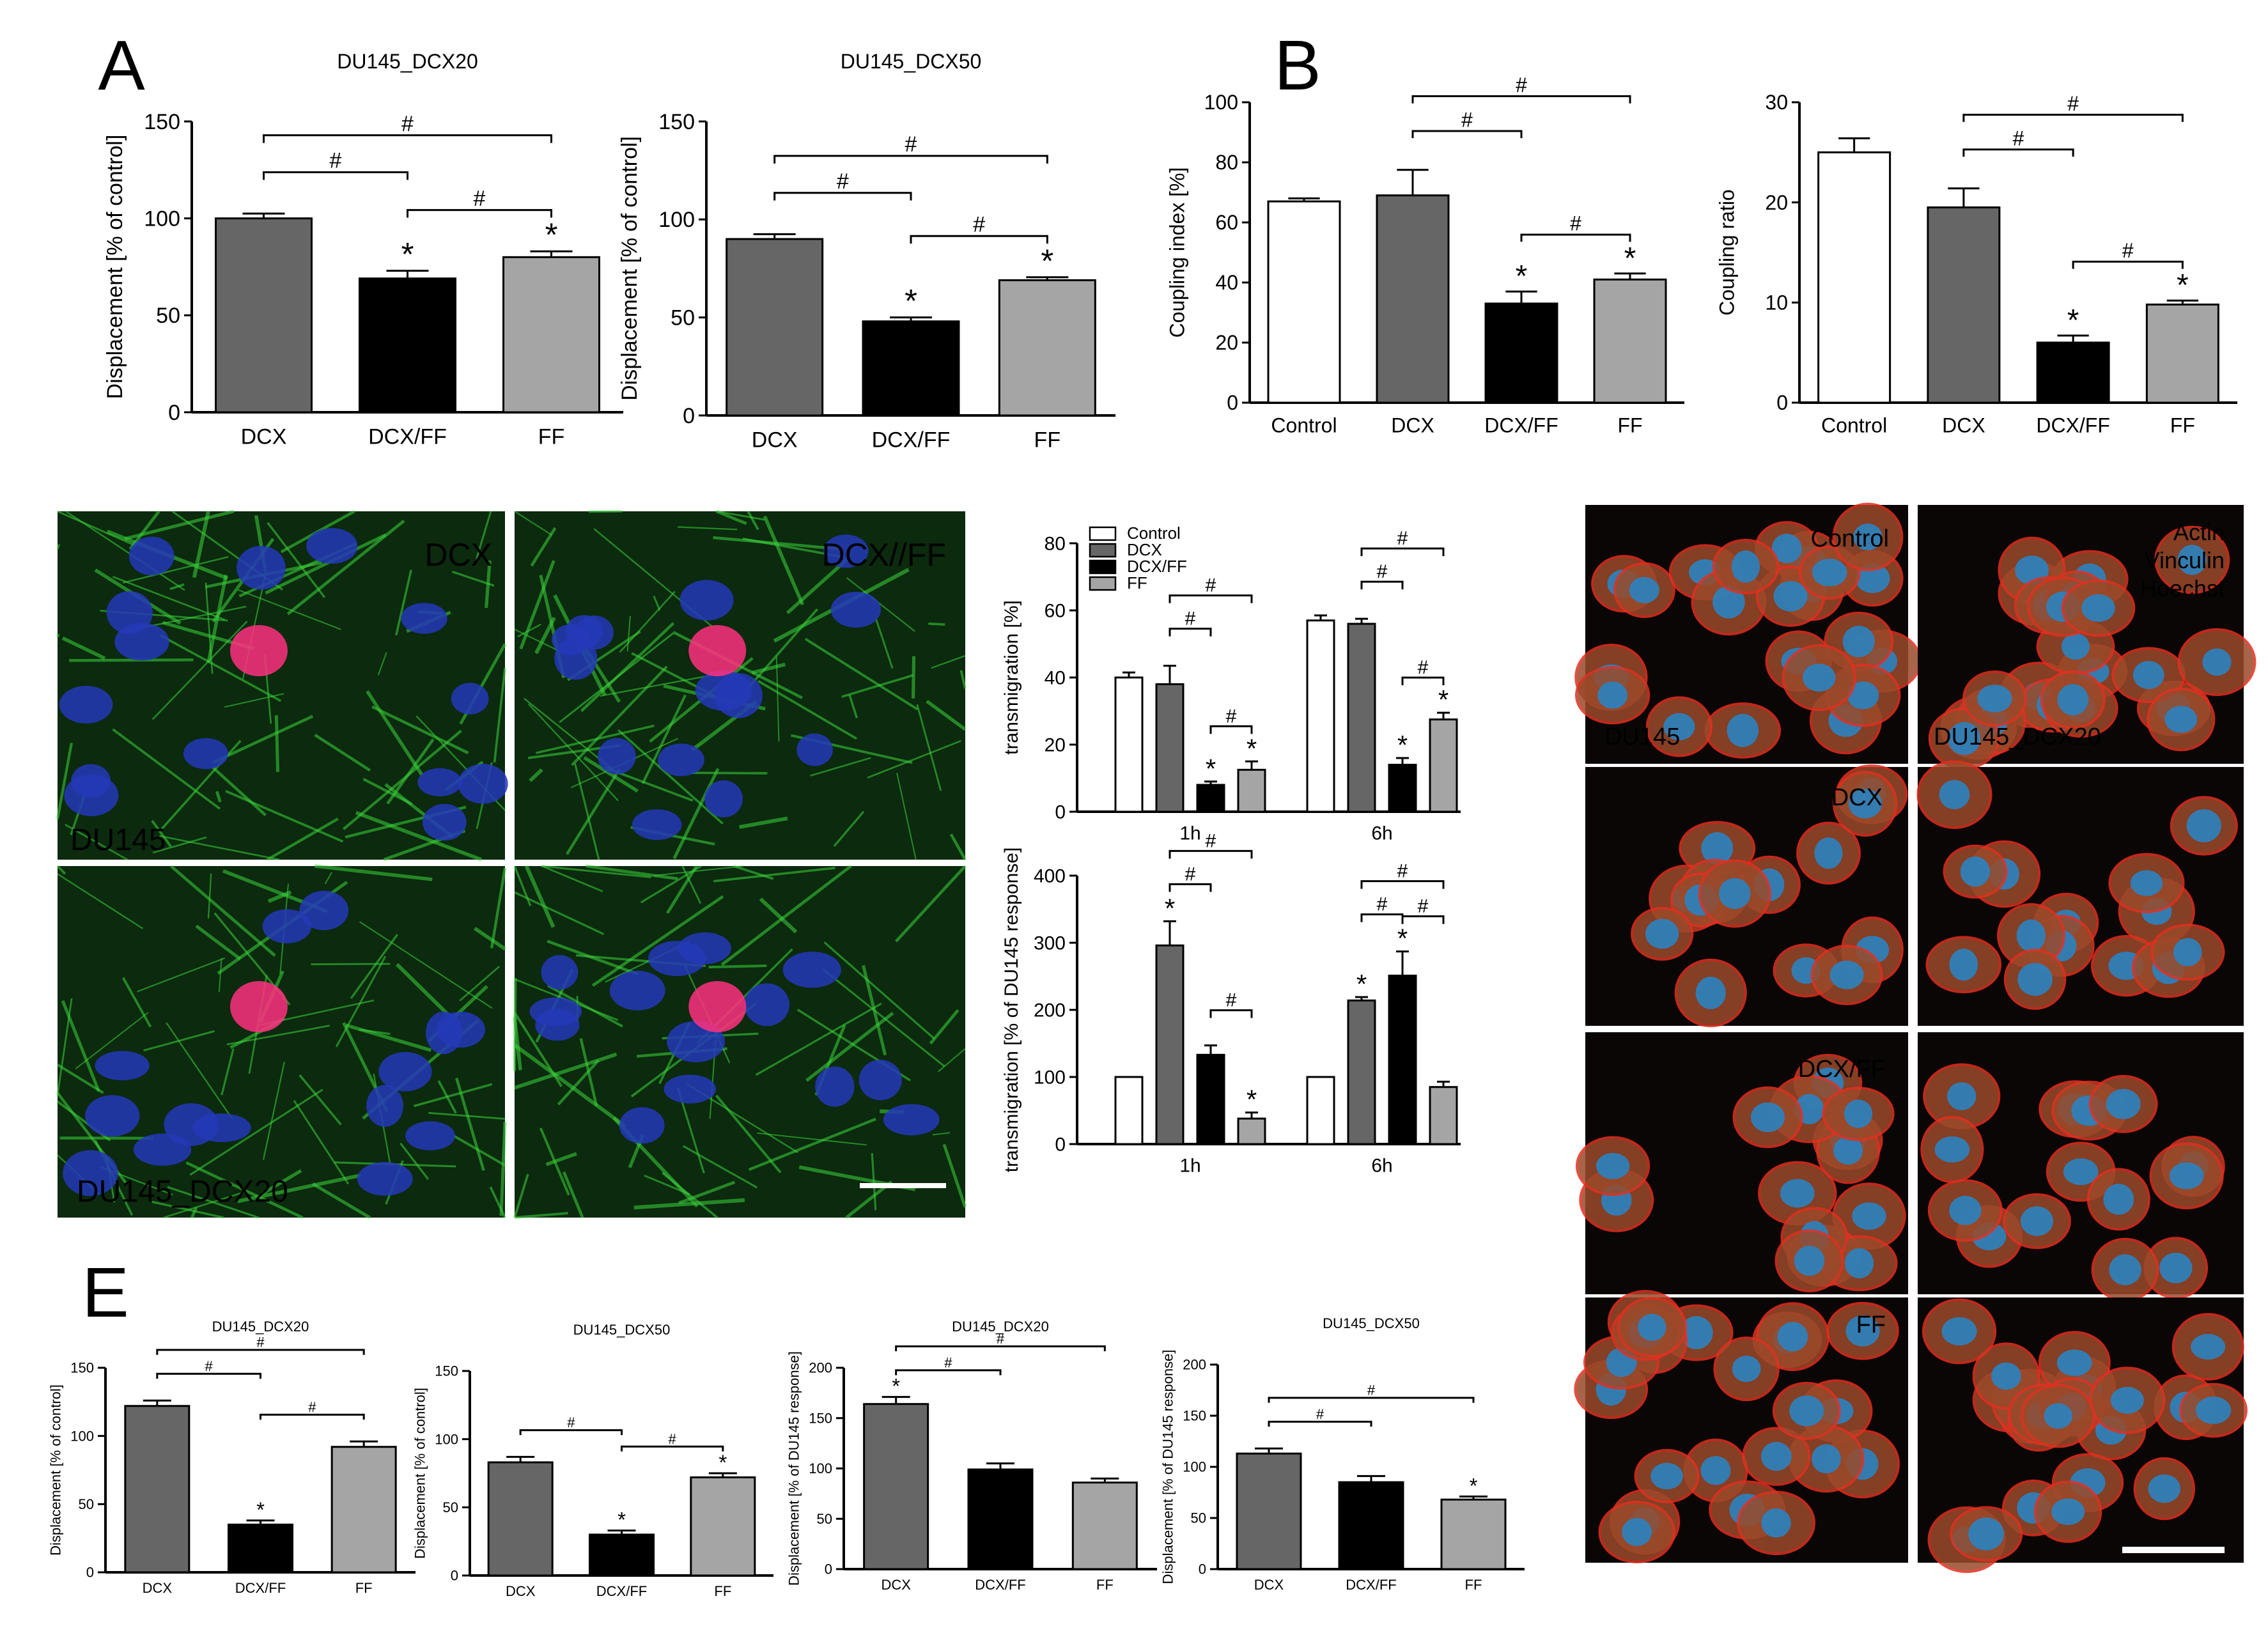 Image resolution: width=2268 pixels, height=1626 pixels. What do you see at coordinates (1169, 748) in the screenshot?
I see `bar-DCX-1h` at bounding box center [1169, 748].